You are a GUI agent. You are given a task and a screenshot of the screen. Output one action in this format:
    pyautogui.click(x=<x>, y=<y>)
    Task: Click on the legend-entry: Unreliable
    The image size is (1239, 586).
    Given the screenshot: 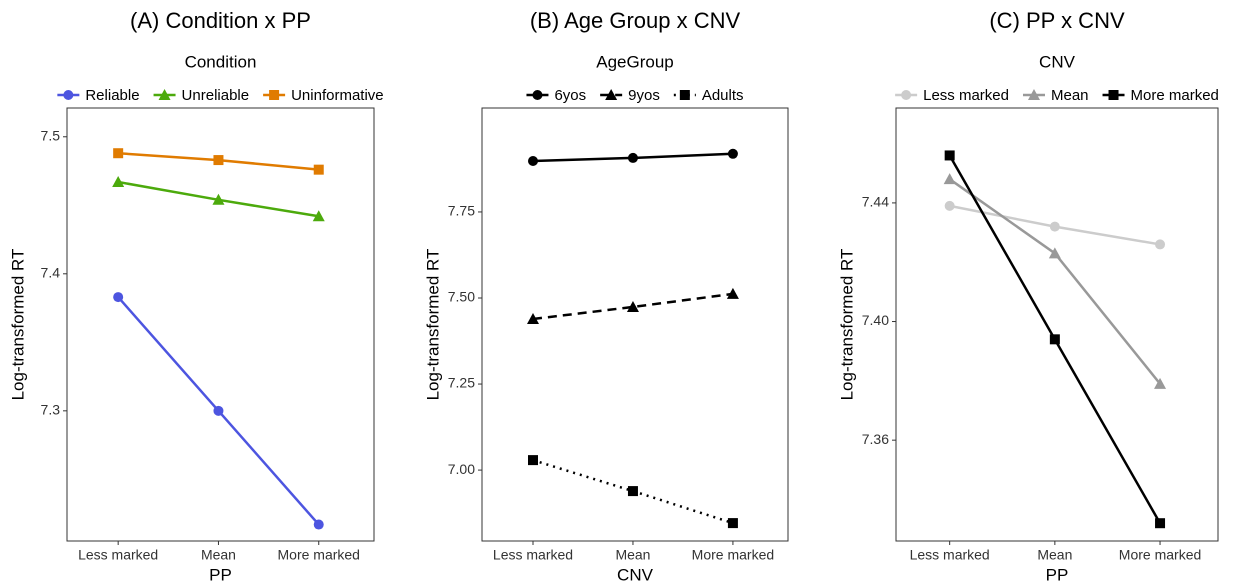 What is the action you would take?
    pyautogui.click(x=201, y=95)
    